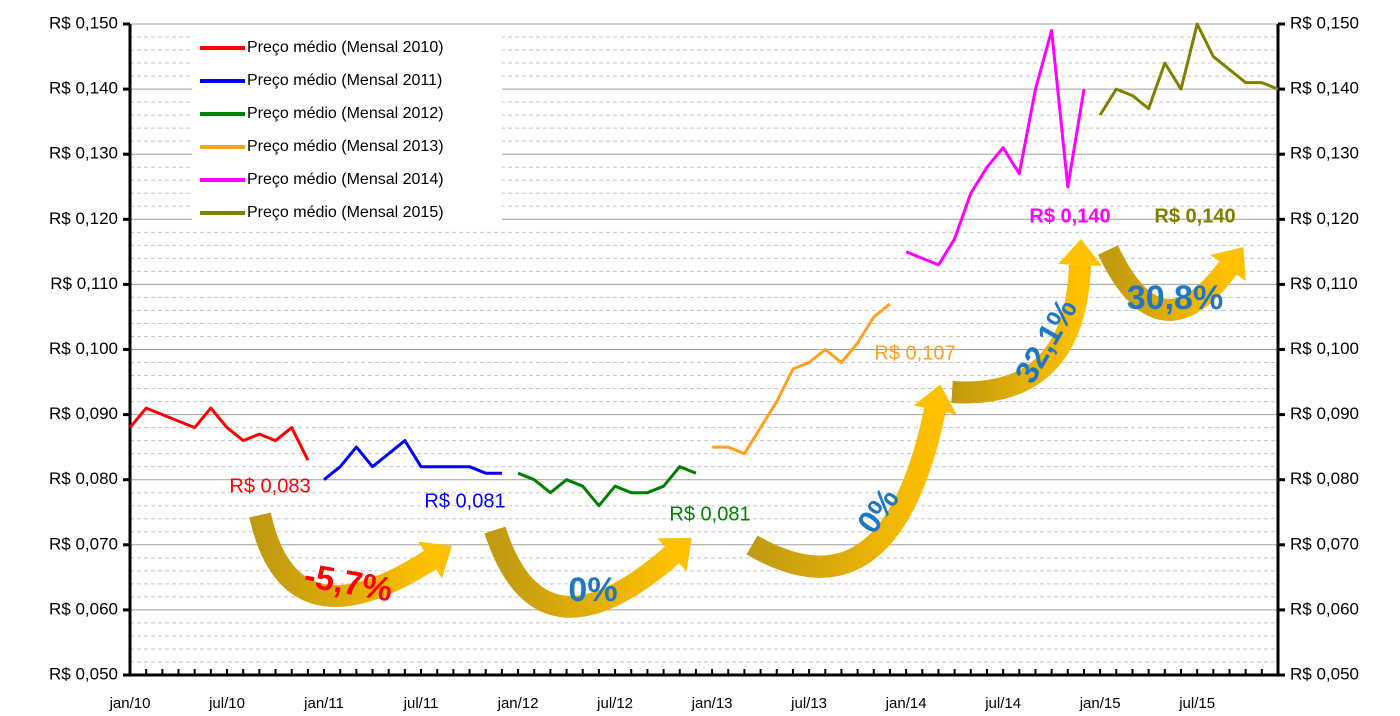  Describe the element at coordinates (345, 179) in the screenshot. I see `legend-label: Preço médio (Mensal 2014)` at that location.